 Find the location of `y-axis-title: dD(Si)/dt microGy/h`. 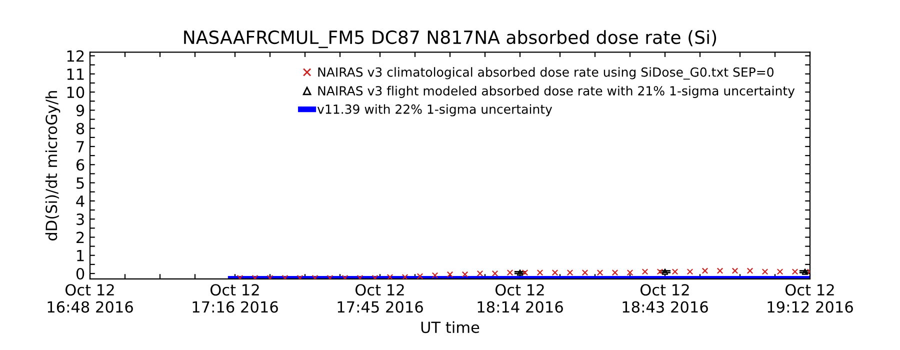

y-axis-title: dD(Si)/dt microGy/h is located at coordinates (52, 165).